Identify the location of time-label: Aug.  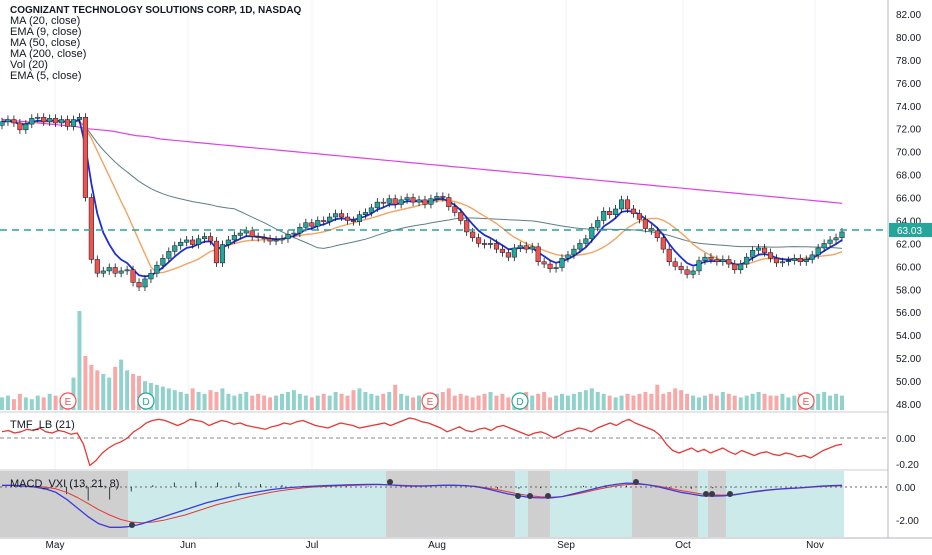
(437, 545).